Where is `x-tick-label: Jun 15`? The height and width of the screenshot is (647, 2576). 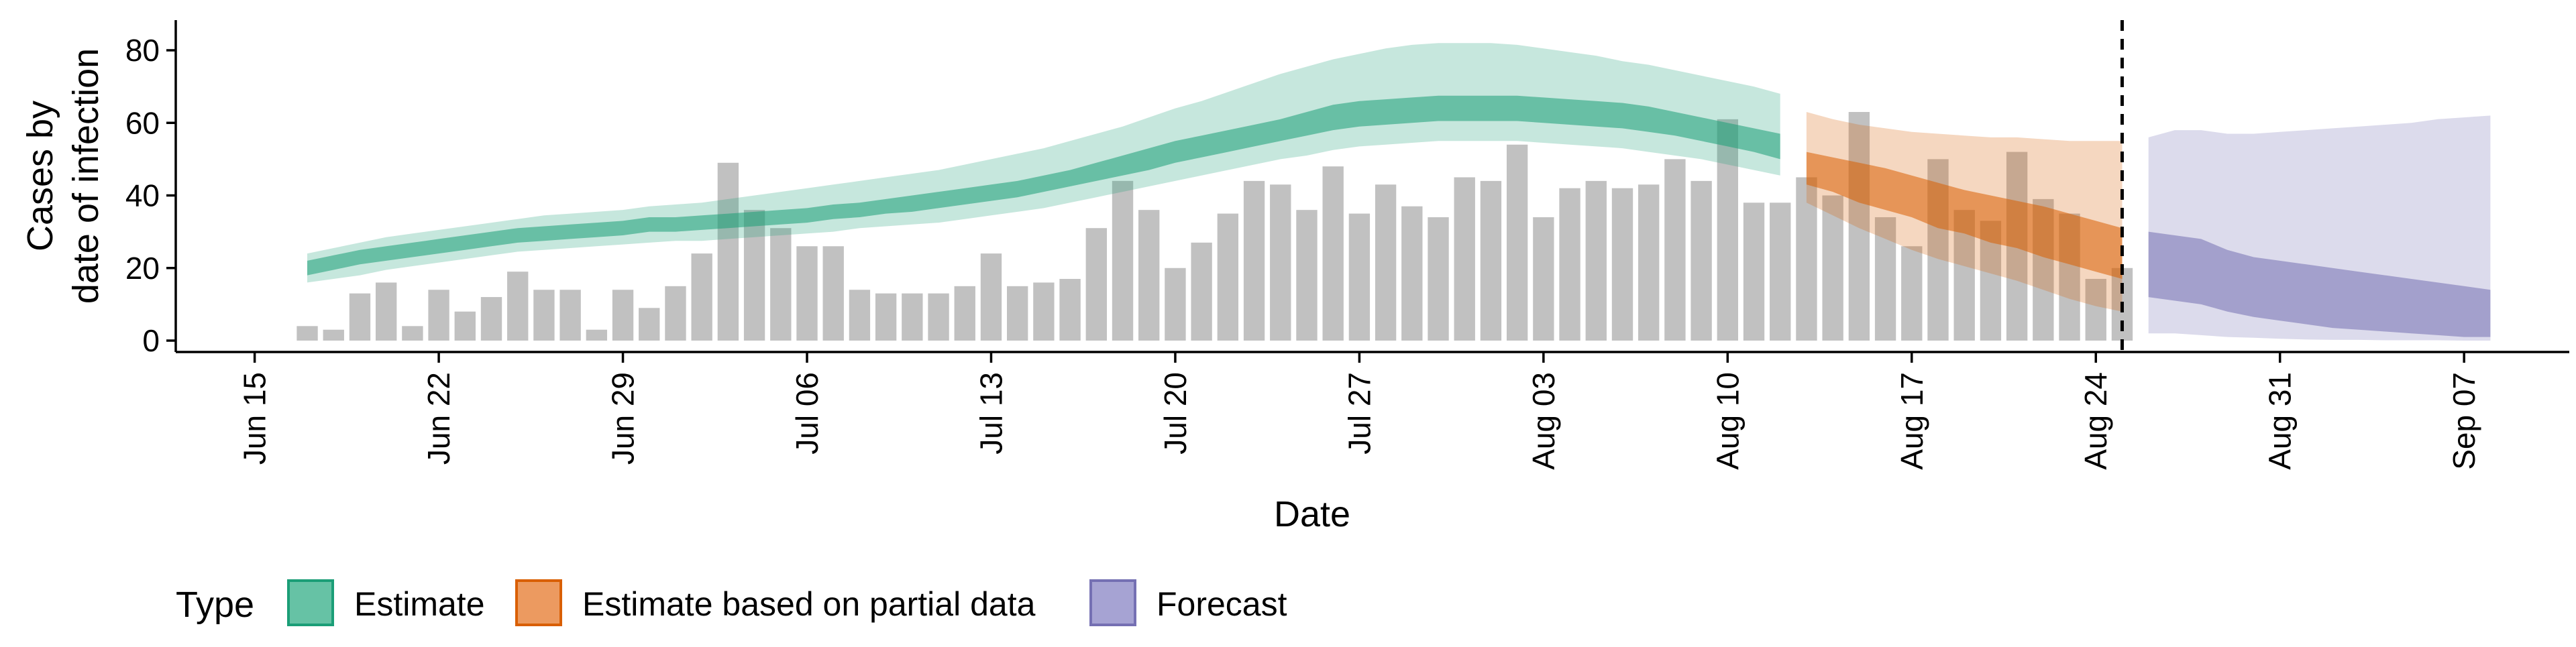 x-tick-label: Jun 15 is located at coordinates (254, 418).